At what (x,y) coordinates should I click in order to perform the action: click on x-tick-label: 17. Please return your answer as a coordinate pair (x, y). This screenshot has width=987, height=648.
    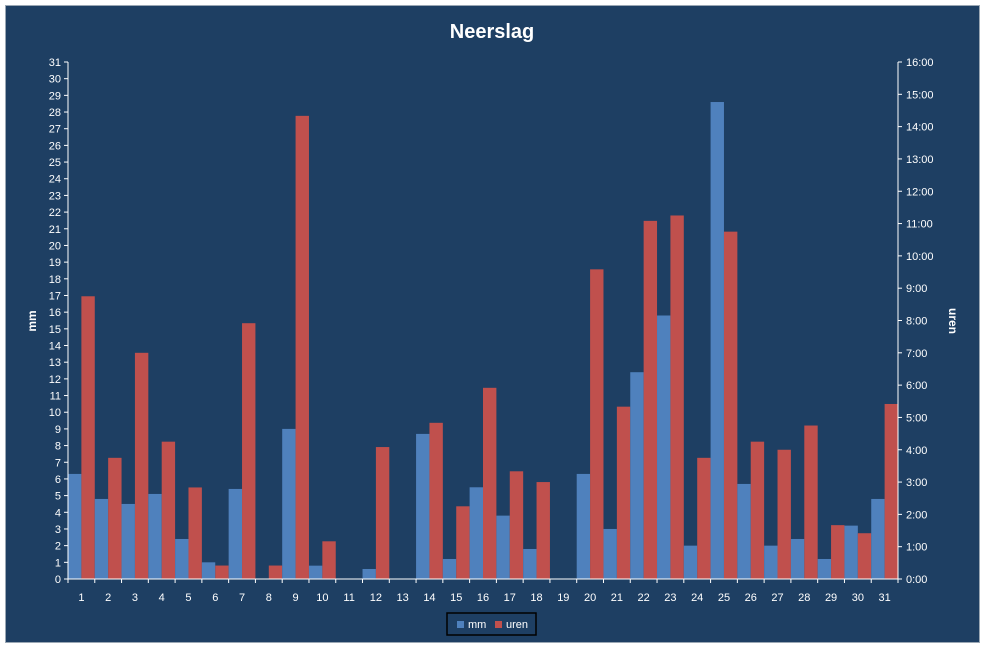
    Looking at the image, I should click on (510, 598).